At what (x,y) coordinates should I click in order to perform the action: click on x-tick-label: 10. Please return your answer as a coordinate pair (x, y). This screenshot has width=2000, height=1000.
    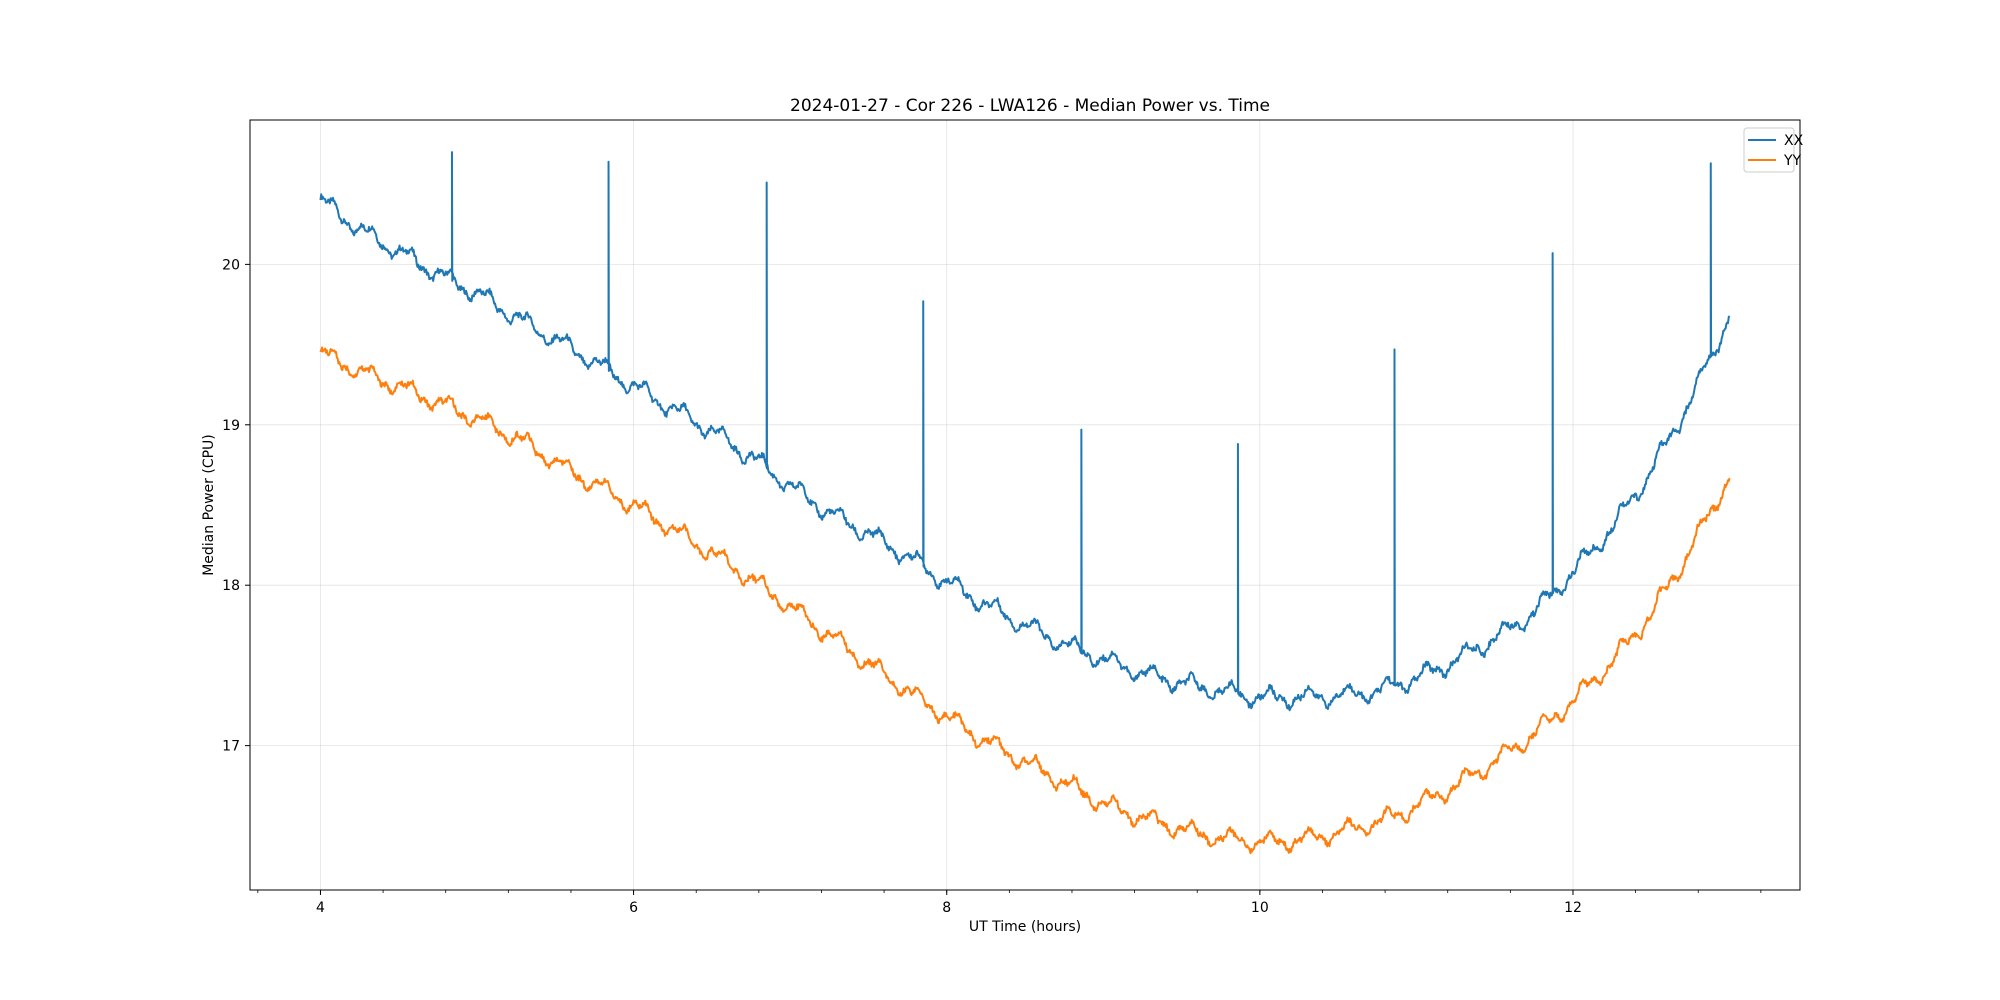
    Looking at the image, I should click on (1260, 908).